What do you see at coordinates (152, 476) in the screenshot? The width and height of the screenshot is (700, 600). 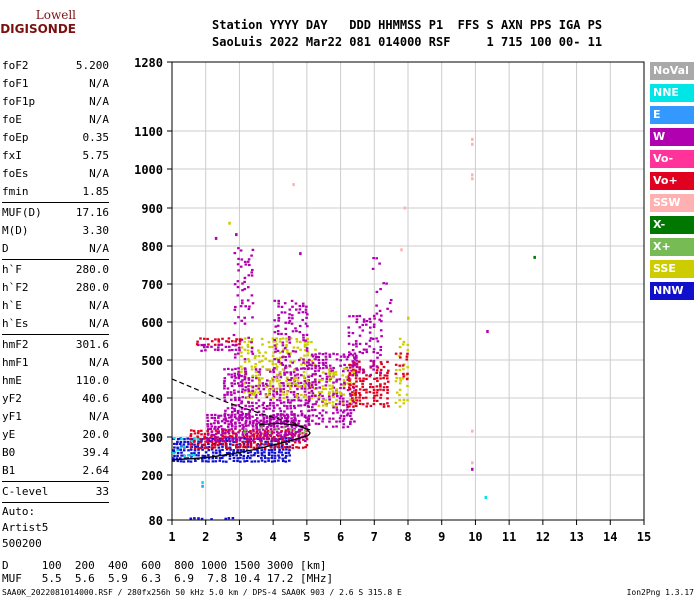 I see `y-tick-label: 200` at bounding box center [152, 476].